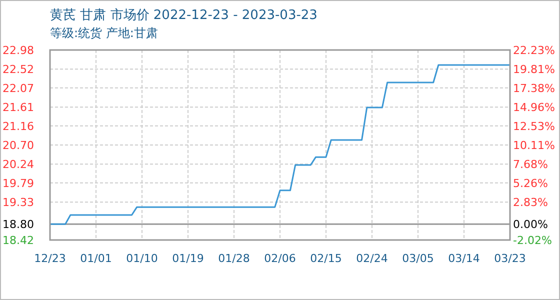 The height and width of the screenshot is (300, 560). Describe the element at coordinates (534, 50) in the screenshot. I see `y2-tick-label: 22.23%` at that location.